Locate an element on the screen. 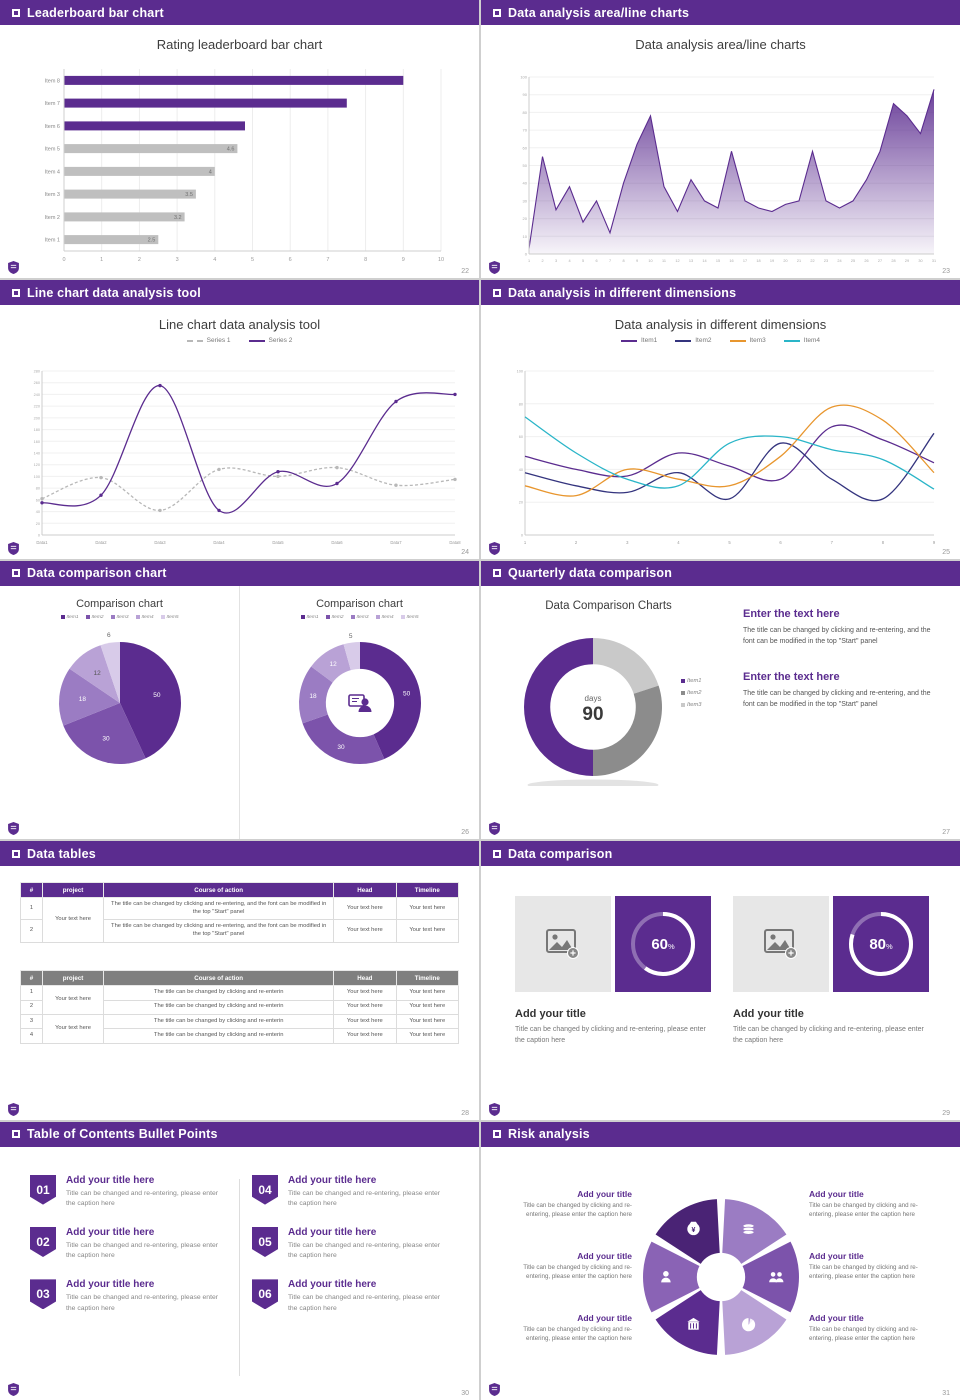  svg-text: Item 5 is located at coordinates (52, 150).